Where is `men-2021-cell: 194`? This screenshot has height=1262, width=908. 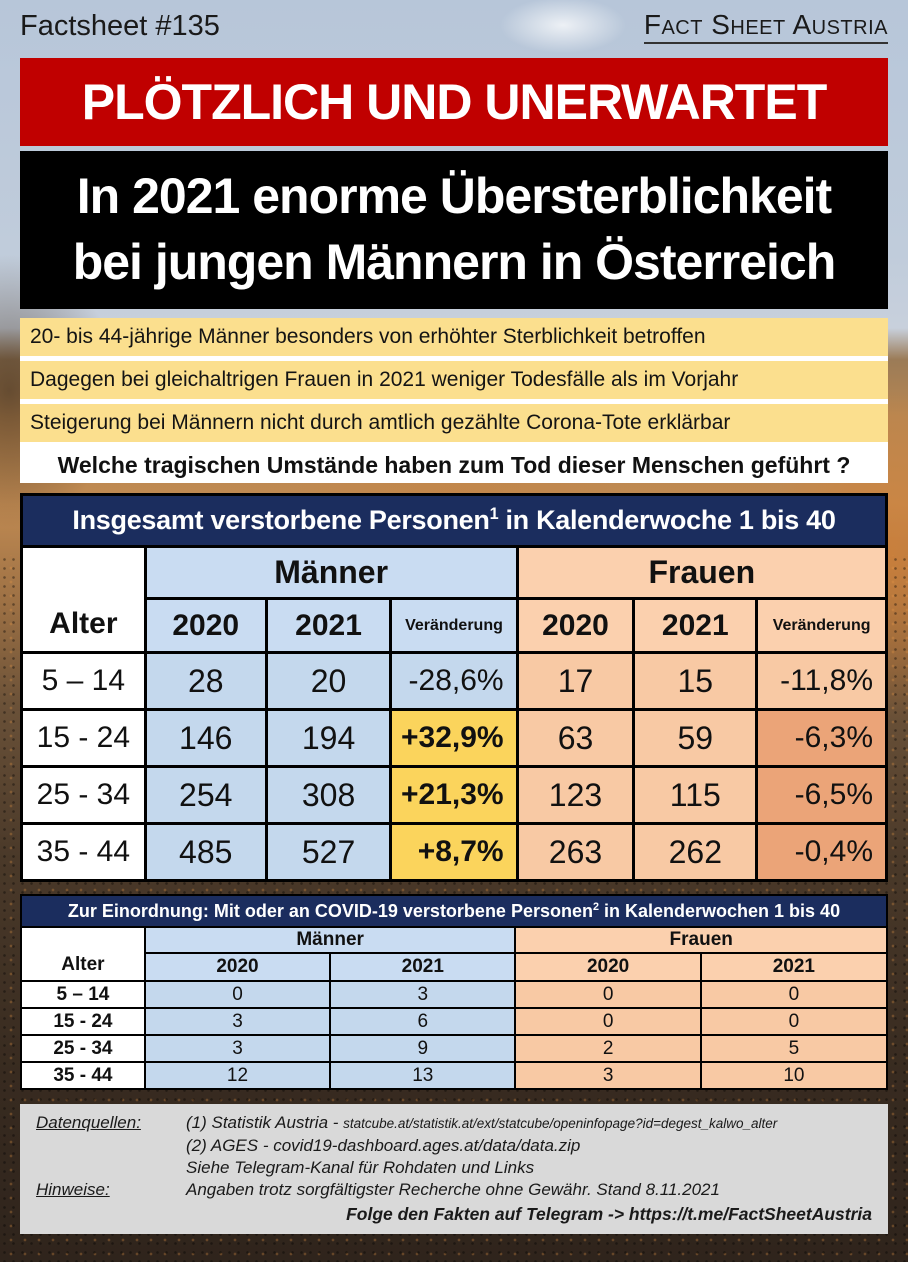 men-2021-cell: 194 is located at coordinates (328, 738).